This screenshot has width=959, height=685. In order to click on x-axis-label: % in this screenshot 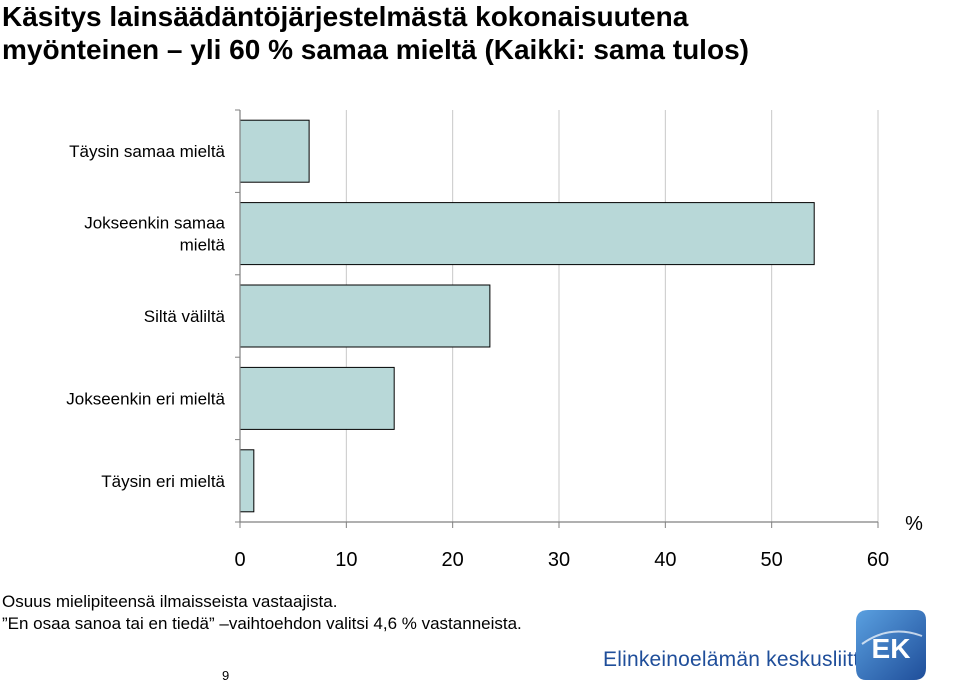, I will do `click(914, 524)`.